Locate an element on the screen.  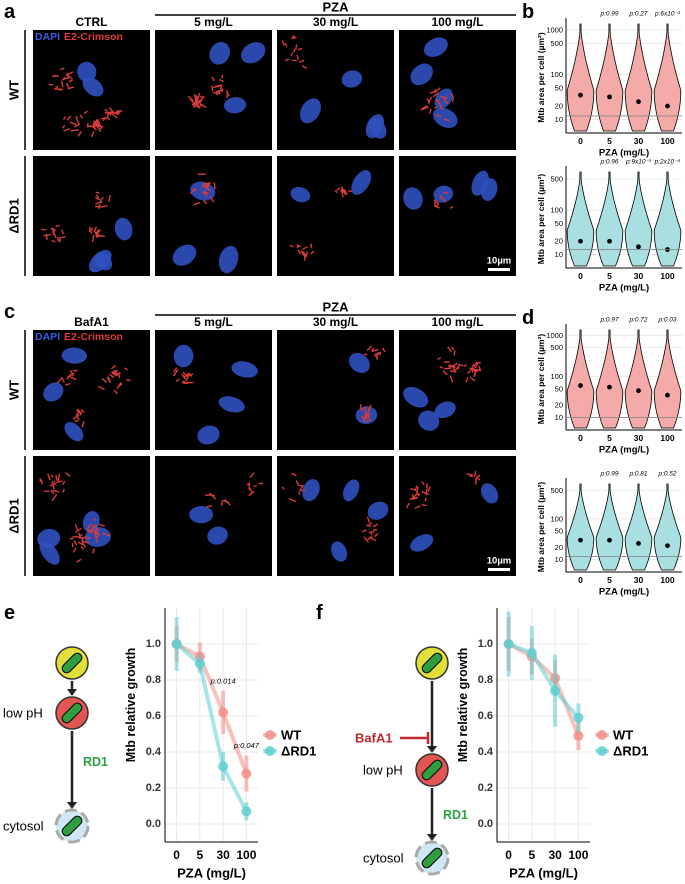
inhibitor-label: BafA1 is located at coordinates (374, 738).